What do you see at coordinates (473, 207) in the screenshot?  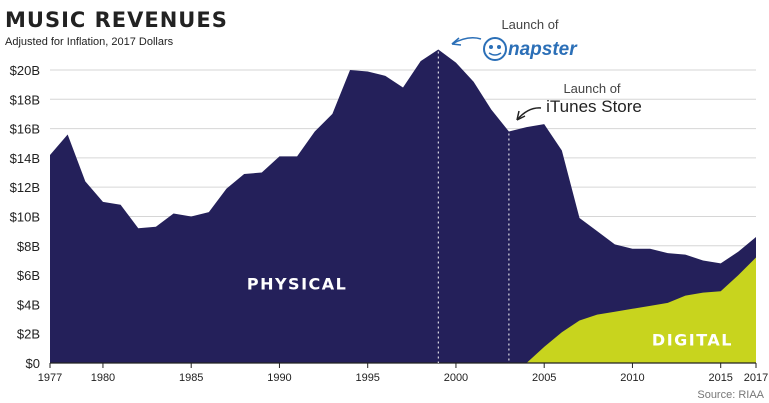 I see `annotation-lines` at bounding box center [473, 207].